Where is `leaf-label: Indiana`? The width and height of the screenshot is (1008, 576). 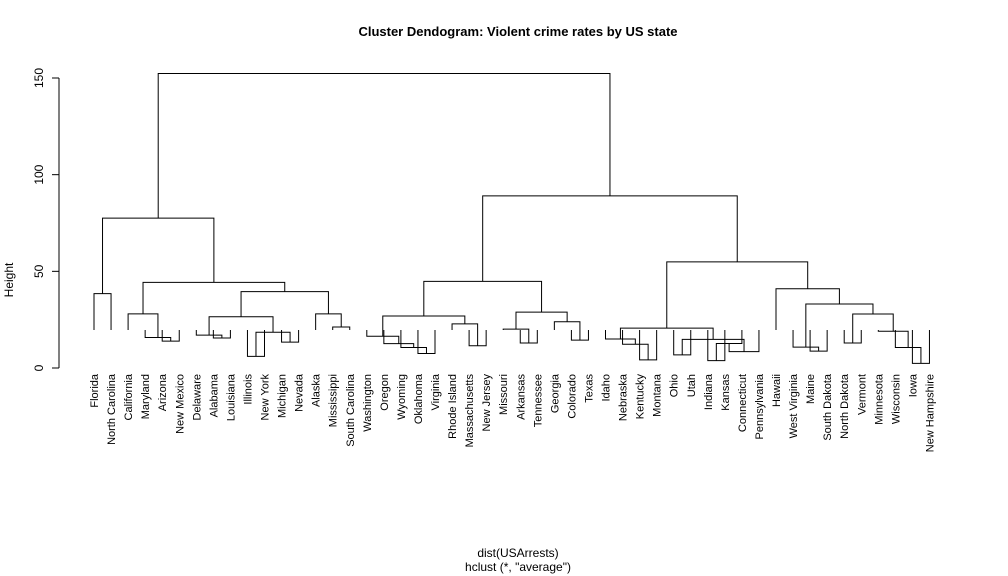 leaf-label: Indiana is located at coordinates (709, 391).